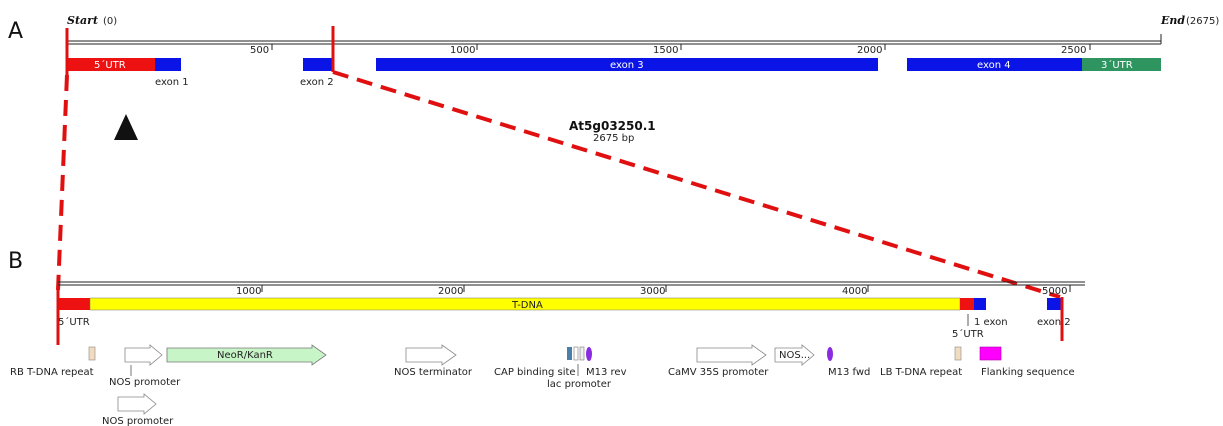 The image size is (1223, 426). Describe the element at coordinates (1054, 322) in the screenshot. I see `exon2-b-label: exon 2` at that location.